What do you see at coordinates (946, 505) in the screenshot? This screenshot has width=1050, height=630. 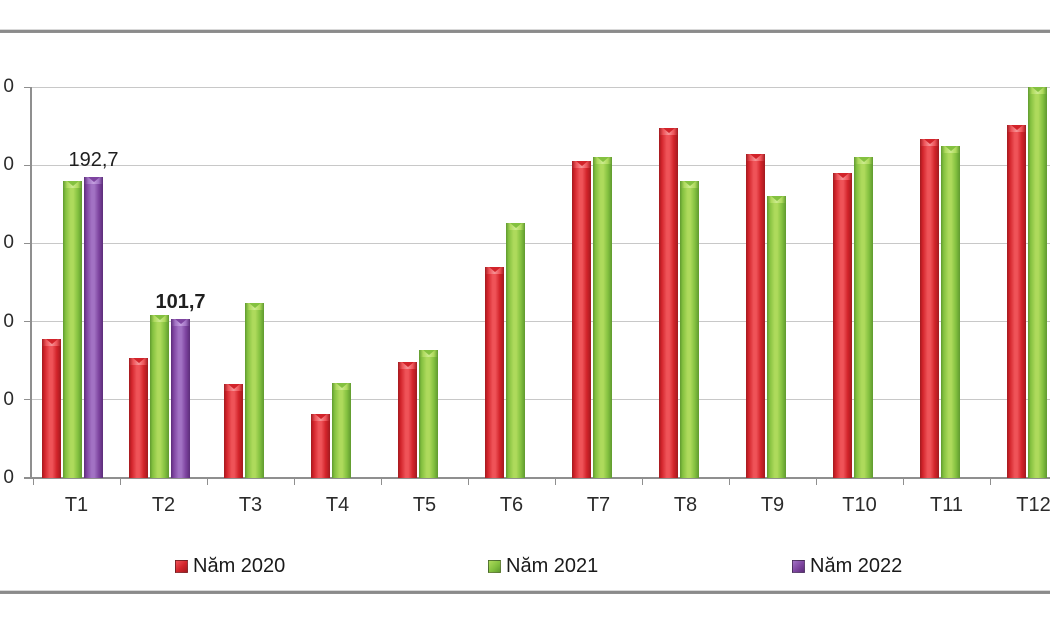 I see `x-axis-label-t11: T11` at bounding box center [946, 505].